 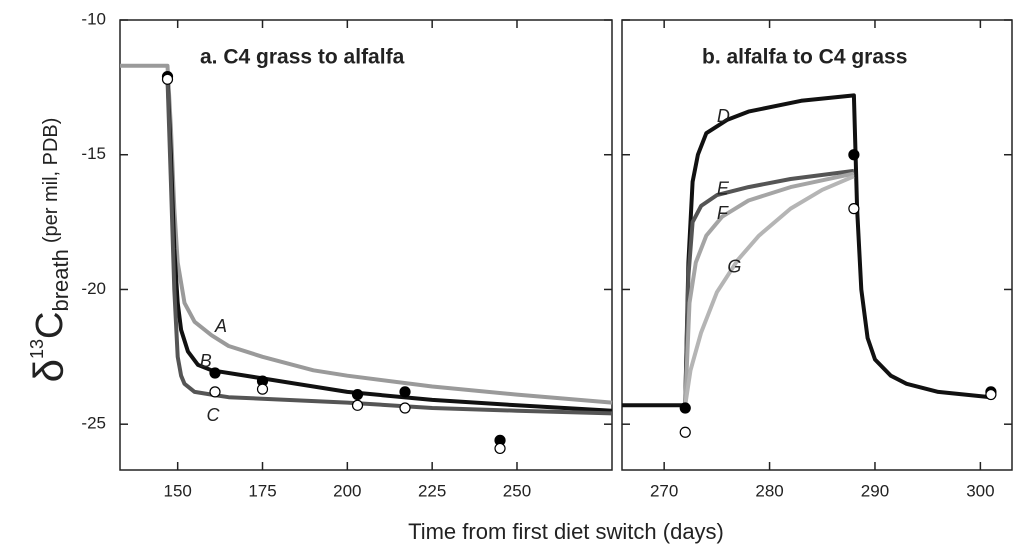 I want to click on y-axis-label: δ13Cbreath (per mil, PDB), so click(x=49, y=250).